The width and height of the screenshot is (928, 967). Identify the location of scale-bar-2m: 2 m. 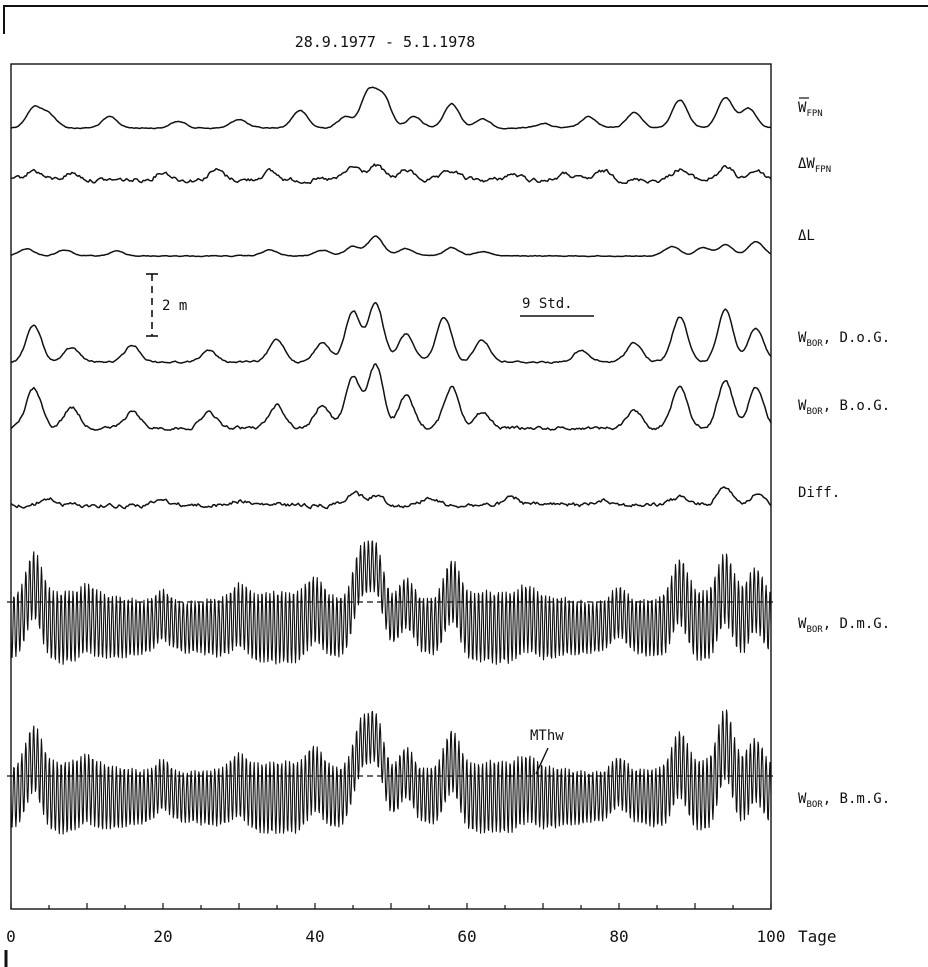
(166, 305).